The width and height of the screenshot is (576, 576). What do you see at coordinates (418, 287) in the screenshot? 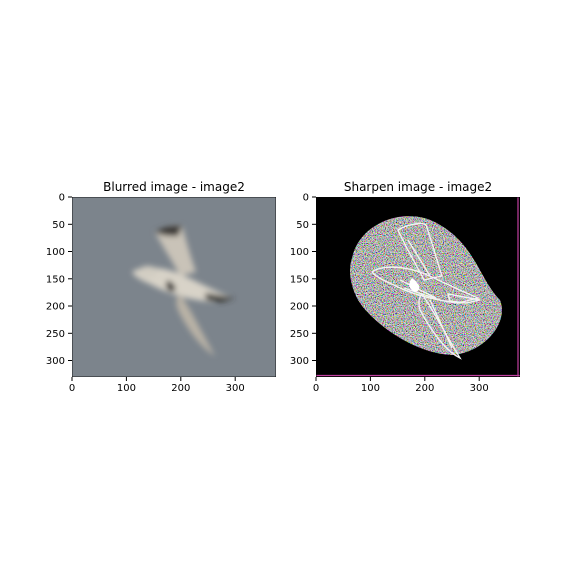
I see `sharpened-bird-image` at bounding box center [418, 287].